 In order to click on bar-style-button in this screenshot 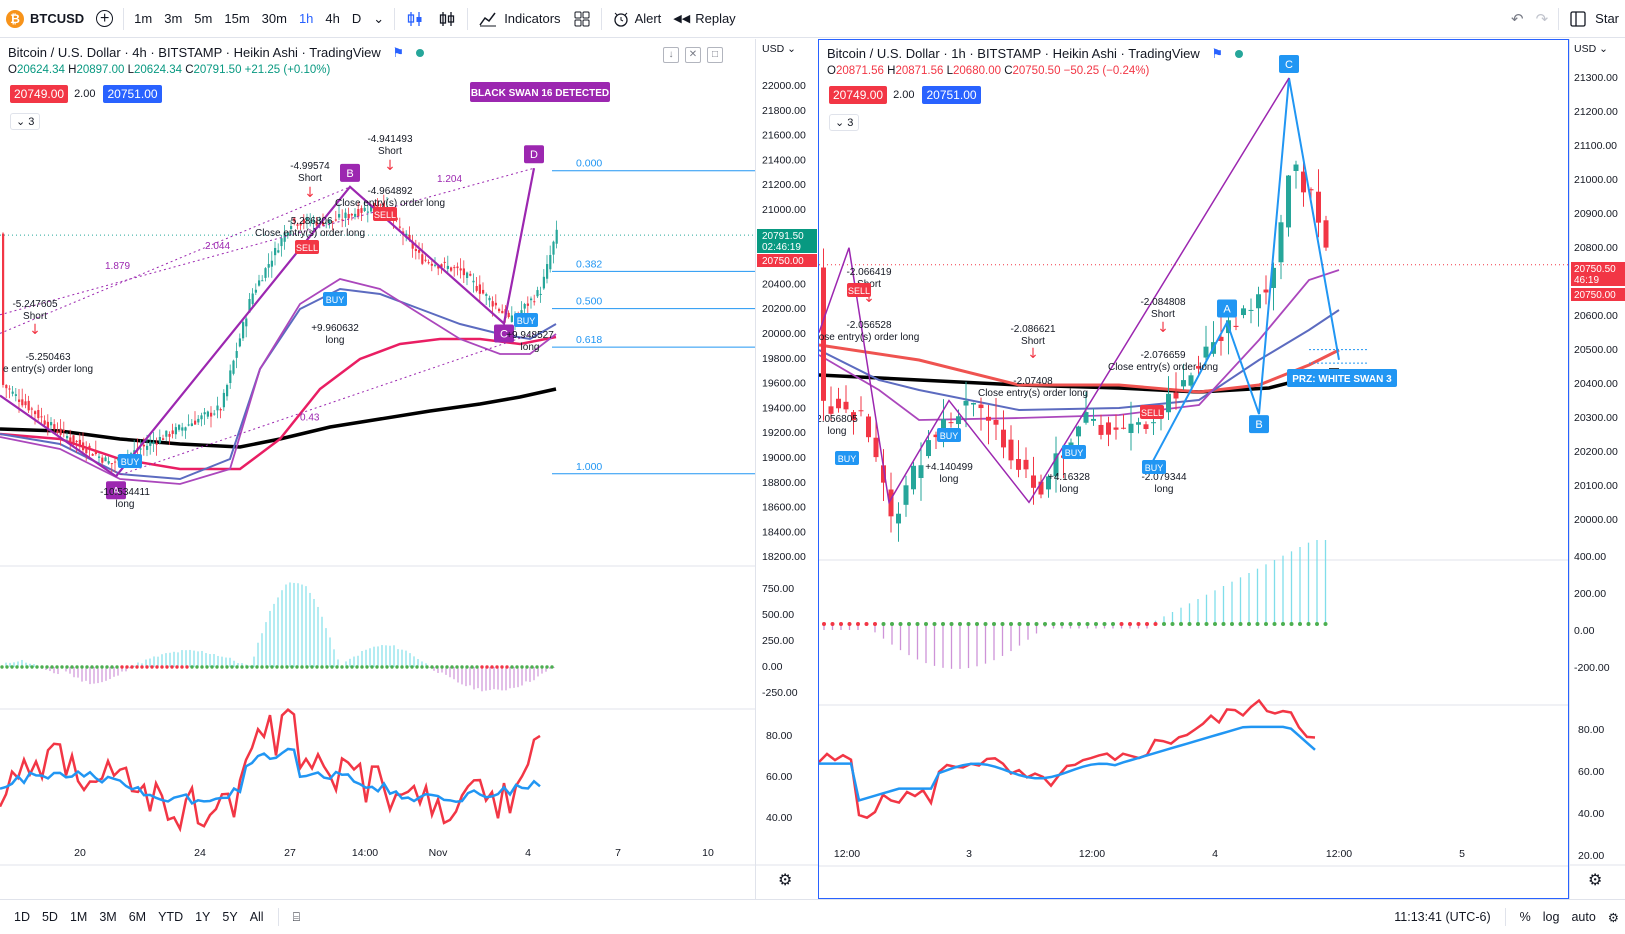, I will do `click(415, 19)`.